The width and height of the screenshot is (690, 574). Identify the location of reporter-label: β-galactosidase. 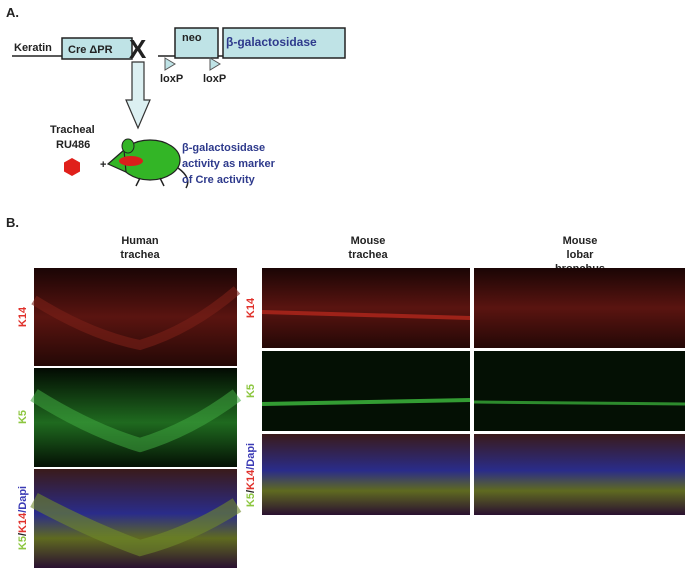
(271, 42).